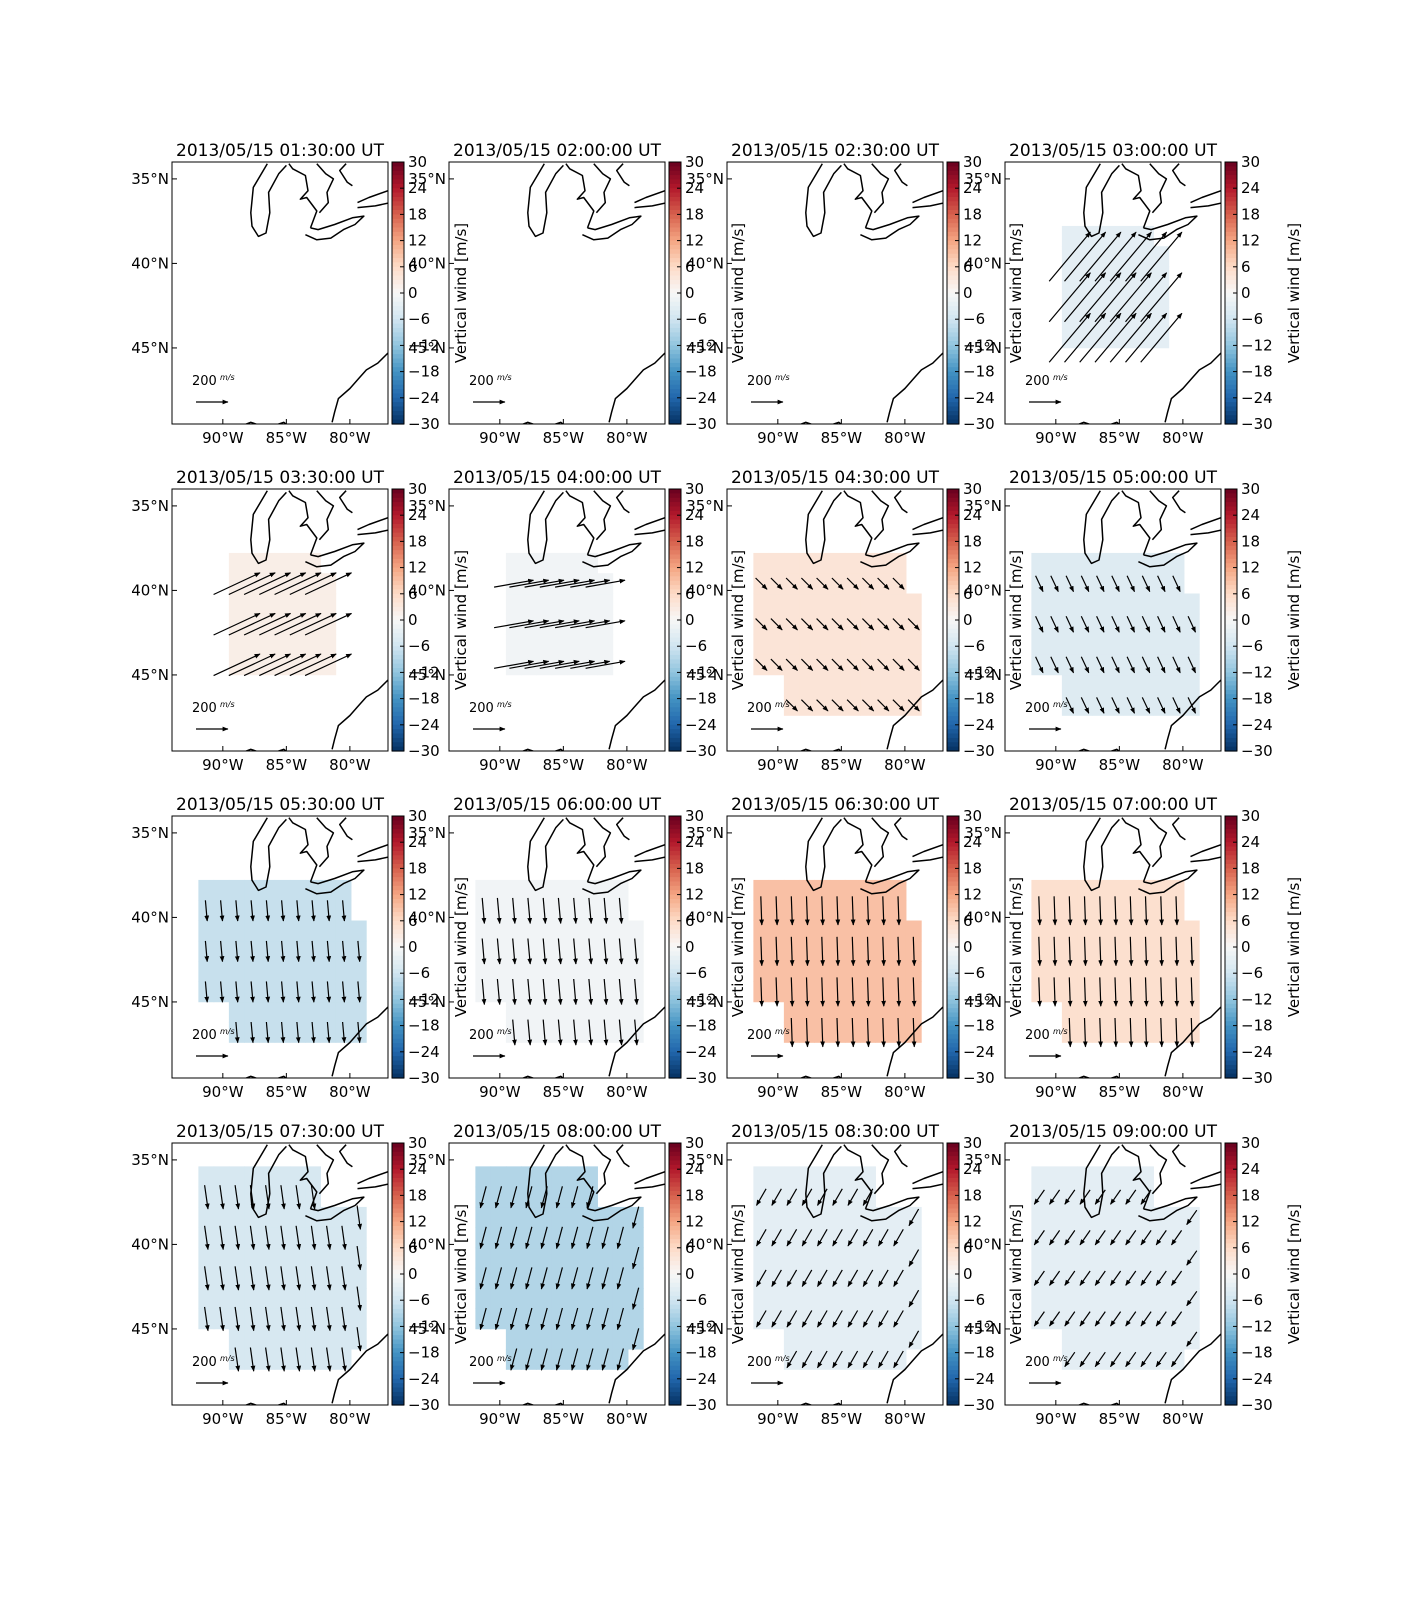 The image size is (1410, 1610). I want to click on colorbar-tick-label: 30, so click(417, 489).